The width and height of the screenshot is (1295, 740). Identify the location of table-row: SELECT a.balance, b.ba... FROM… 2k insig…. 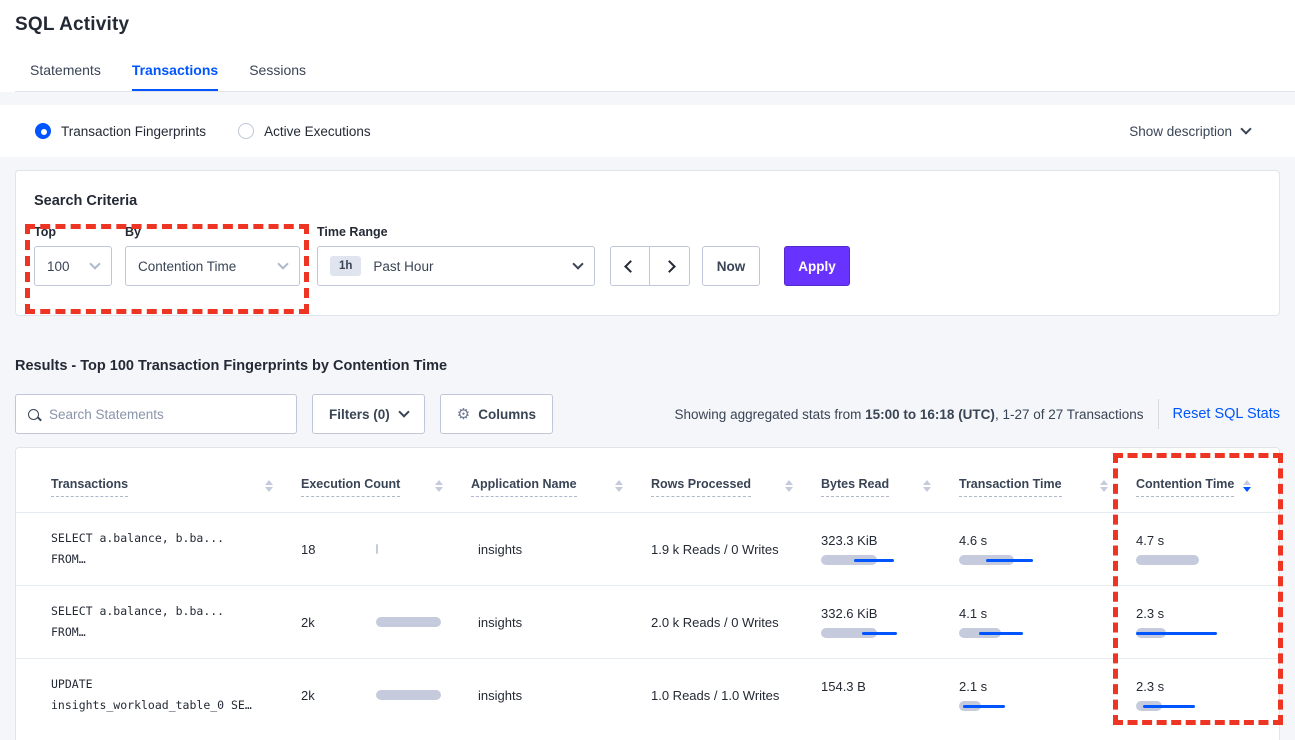
(647, 621).